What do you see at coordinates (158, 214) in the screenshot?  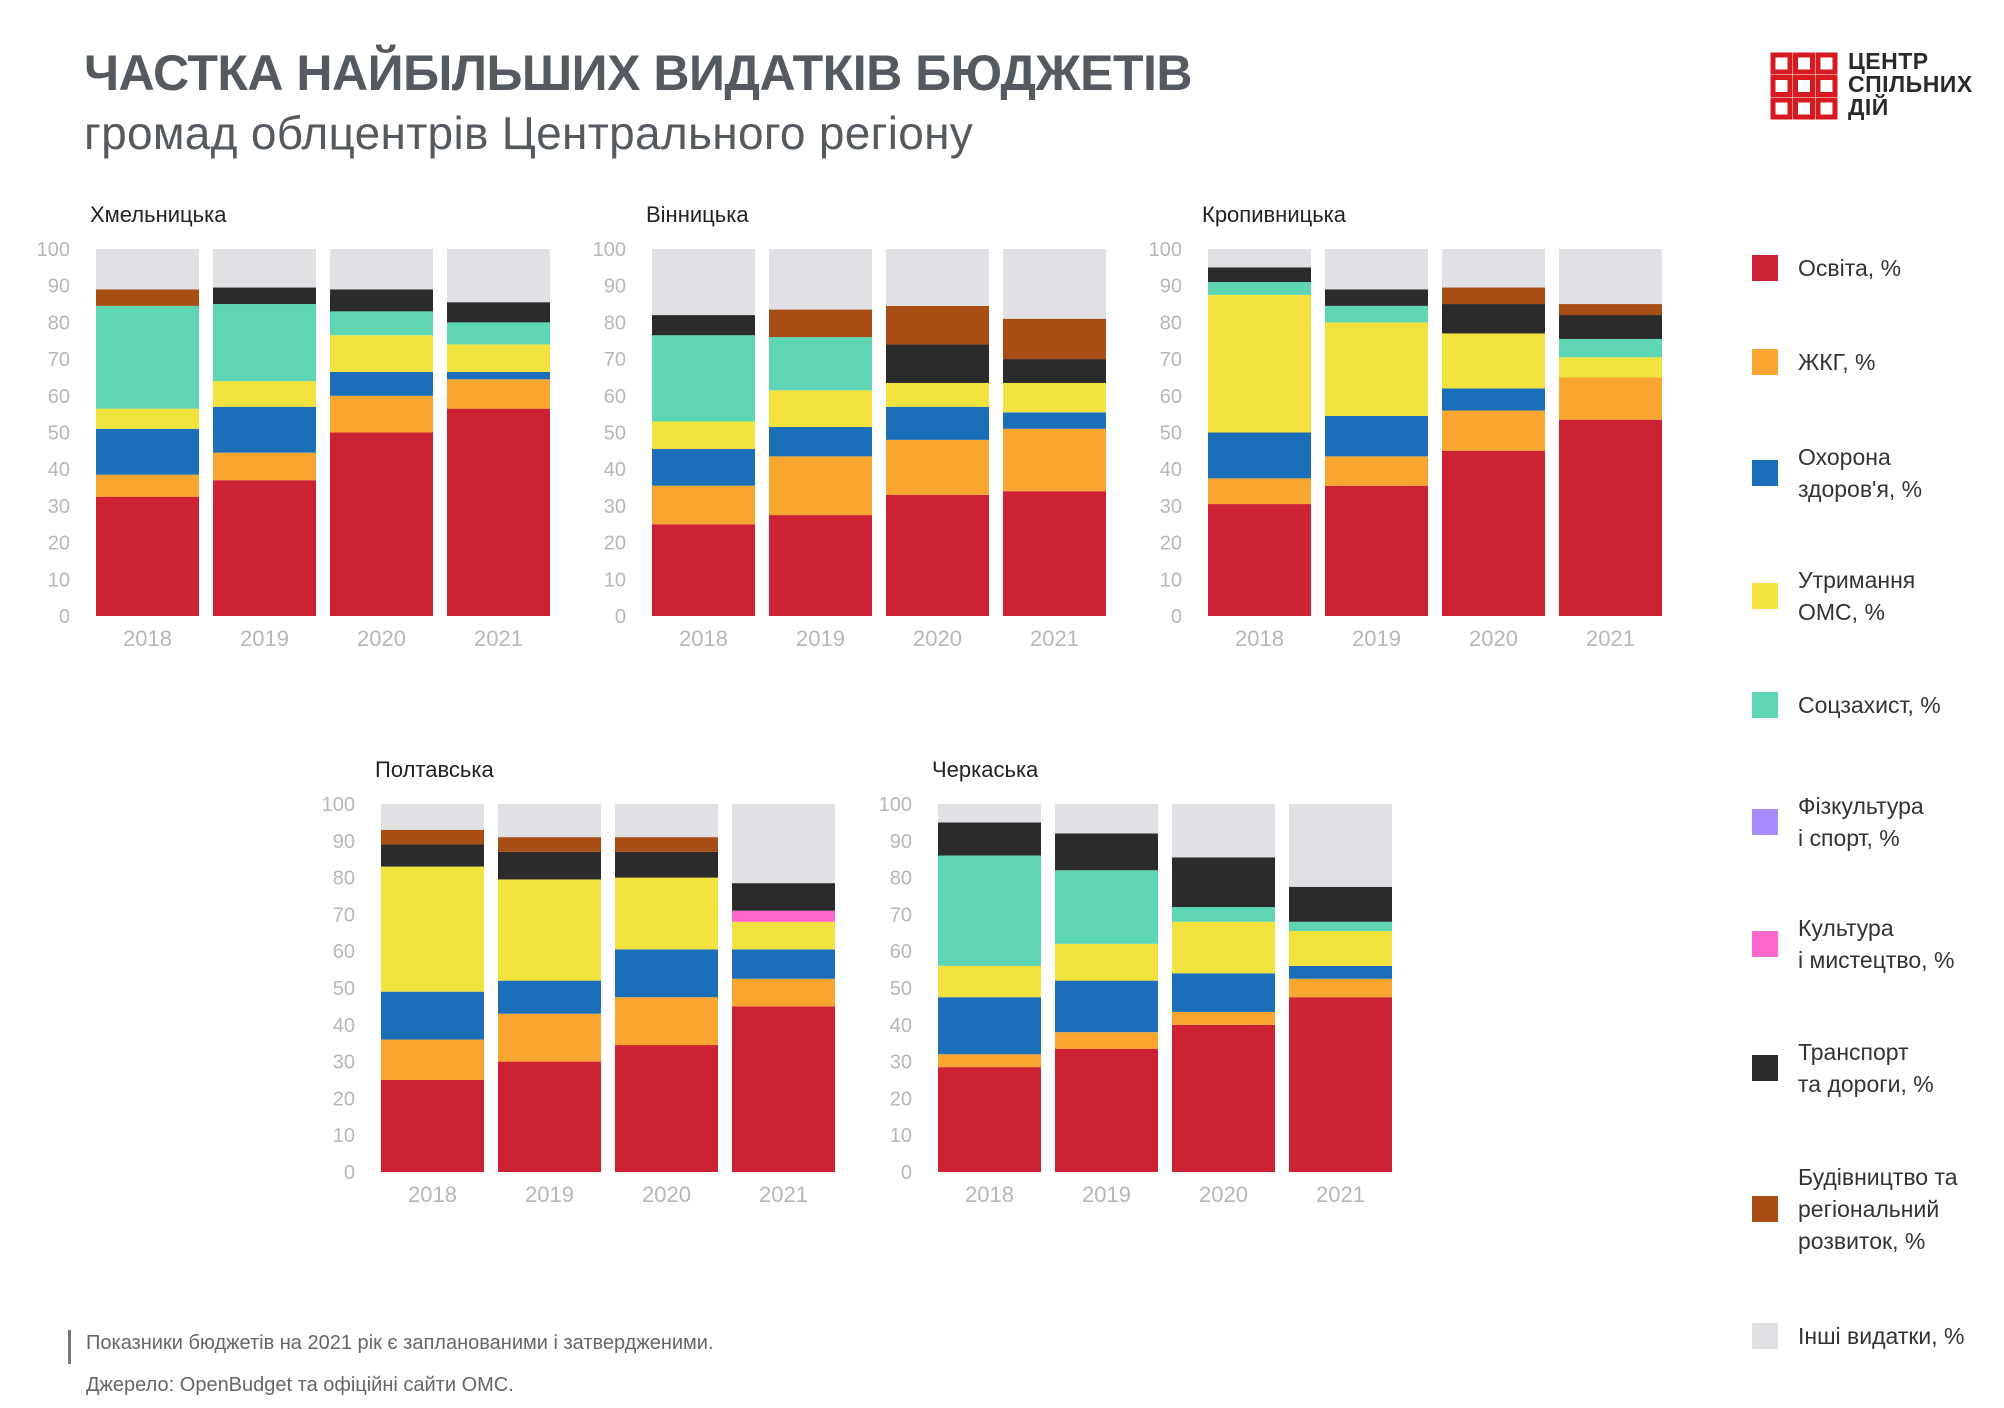 I see `panel-title: Хмельницька` at bounding box center [158, 214].